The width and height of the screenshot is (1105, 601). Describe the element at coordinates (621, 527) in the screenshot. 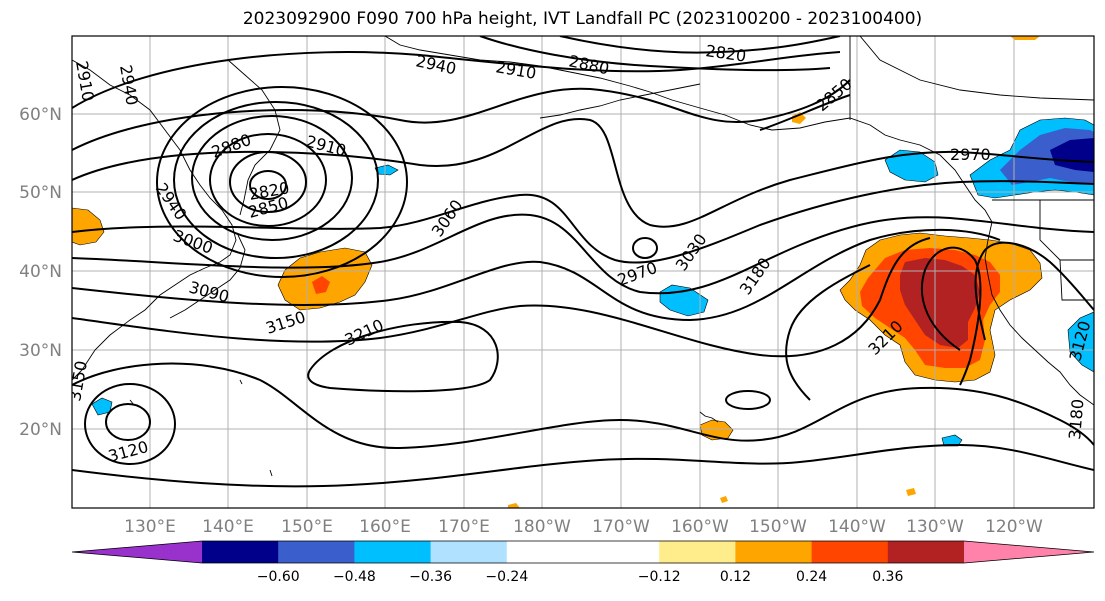

I see `lon-label: 170°W` at that location.